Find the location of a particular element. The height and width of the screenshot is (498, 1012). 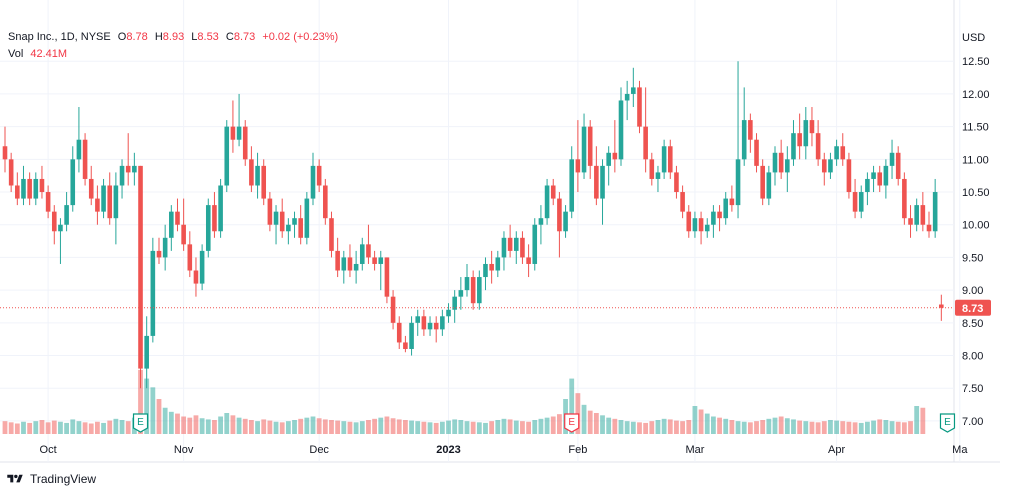

price-tick-label: 7.50 is located at coordinates (972, 389).